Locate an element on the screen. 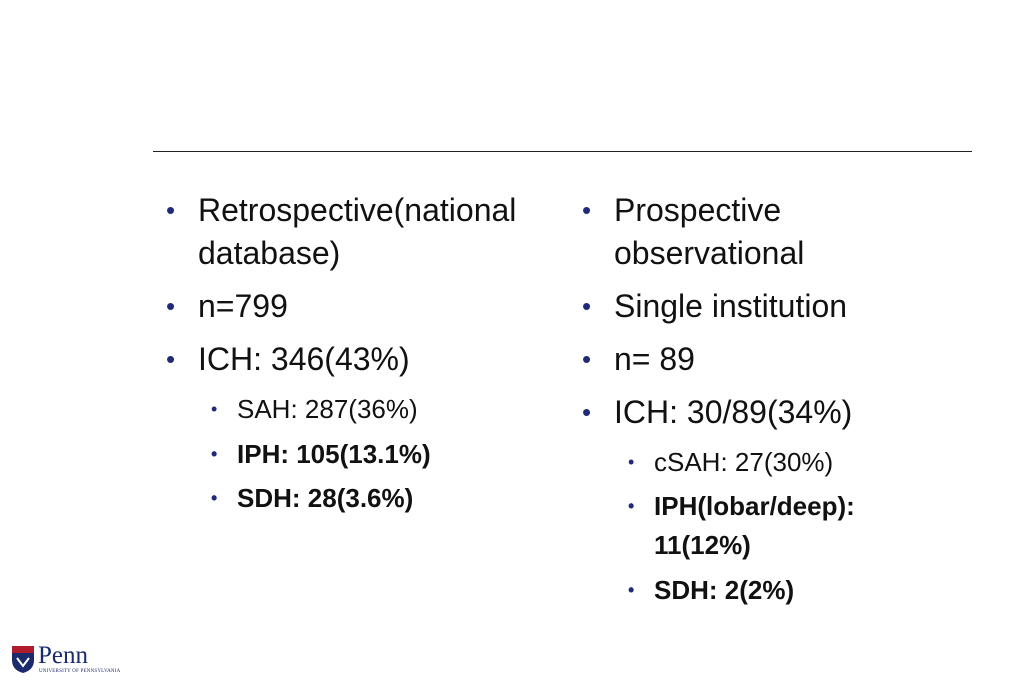 The image size is (1024, 683). bullet-item: • n= 89 is located at coordinates (638, 359).